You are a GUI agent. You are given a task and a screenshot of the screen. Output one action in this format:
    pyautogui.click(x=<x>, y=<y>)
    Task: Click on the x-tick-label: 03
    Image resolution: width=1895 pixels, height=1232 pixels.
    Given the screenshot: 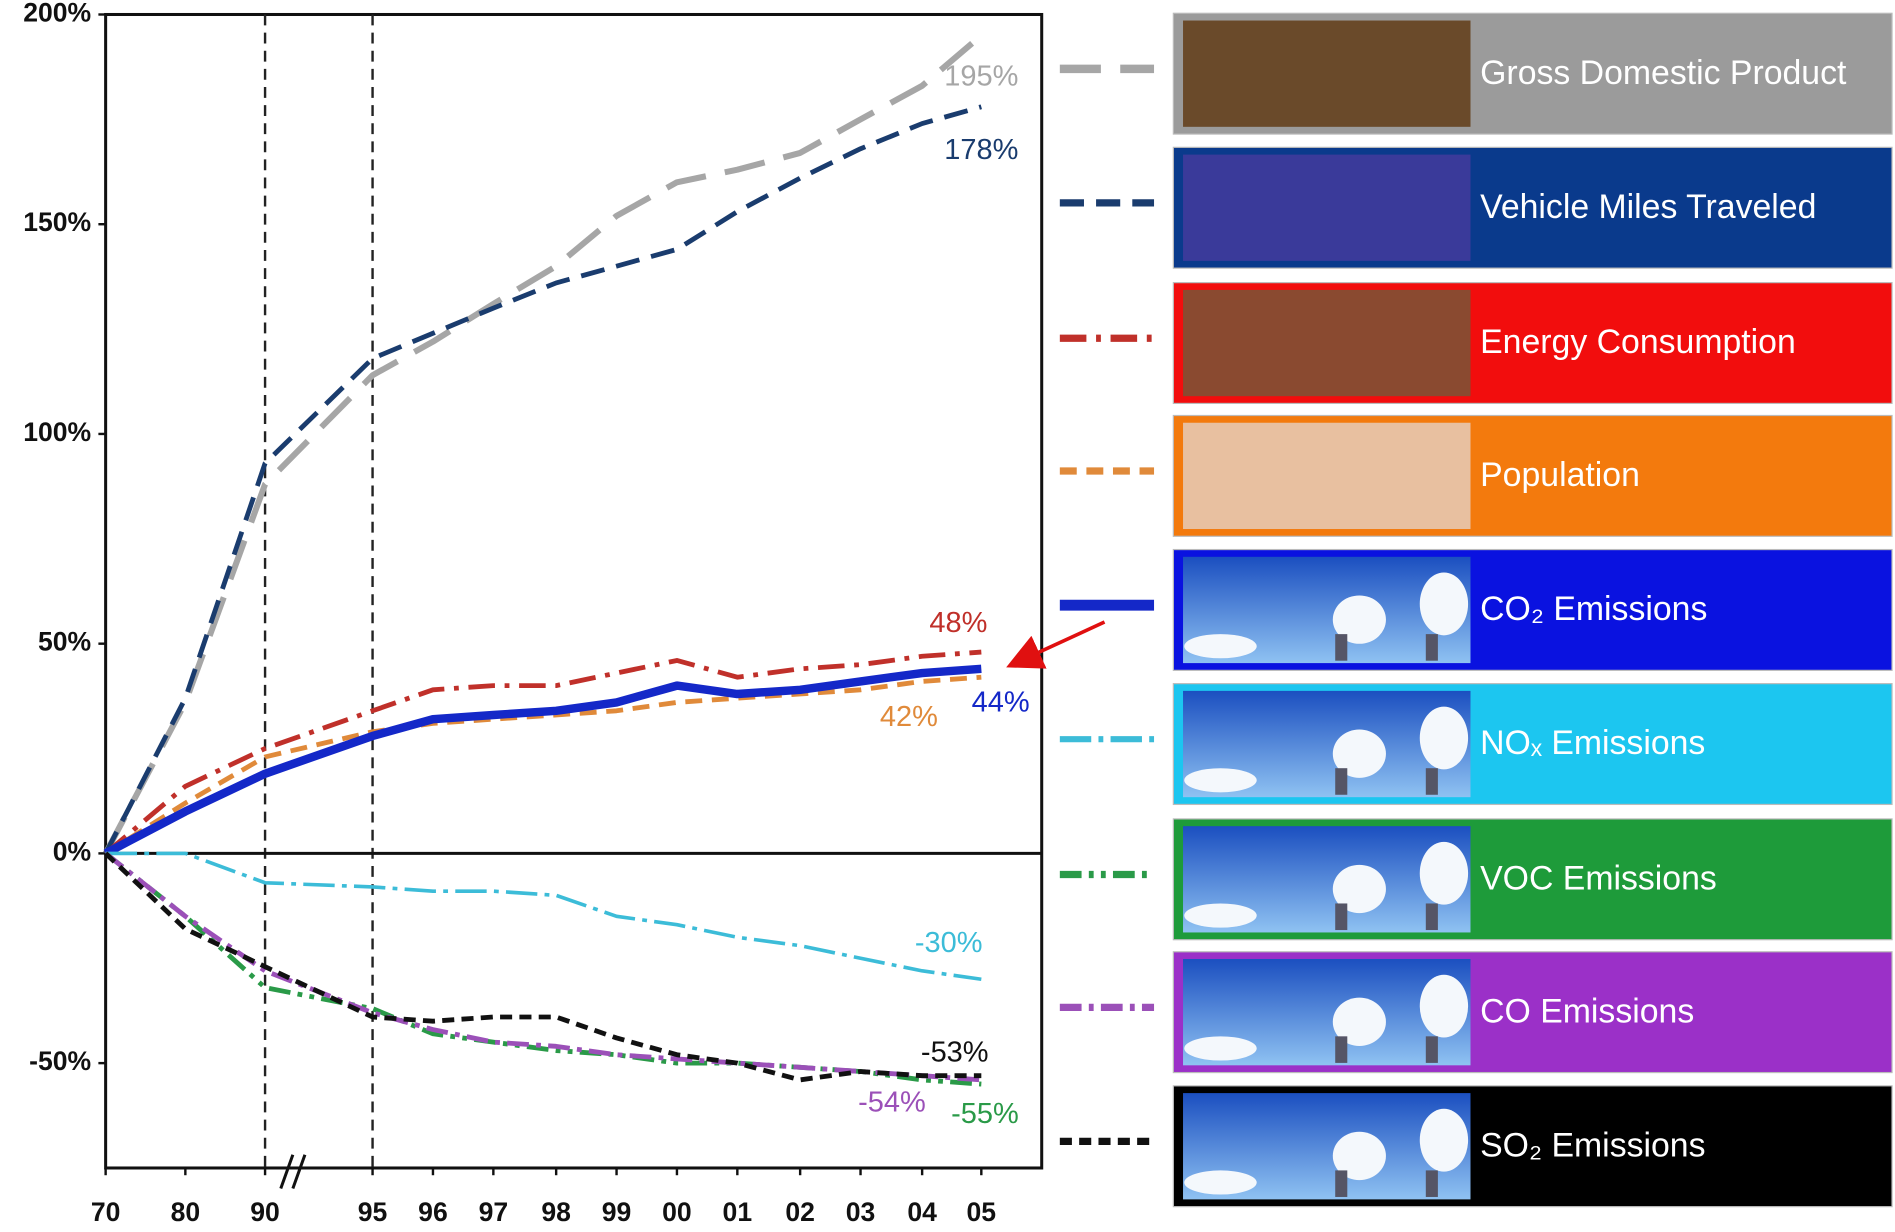 What is the action you would take?
    pyautogui.click(x=861, y=1212)
    